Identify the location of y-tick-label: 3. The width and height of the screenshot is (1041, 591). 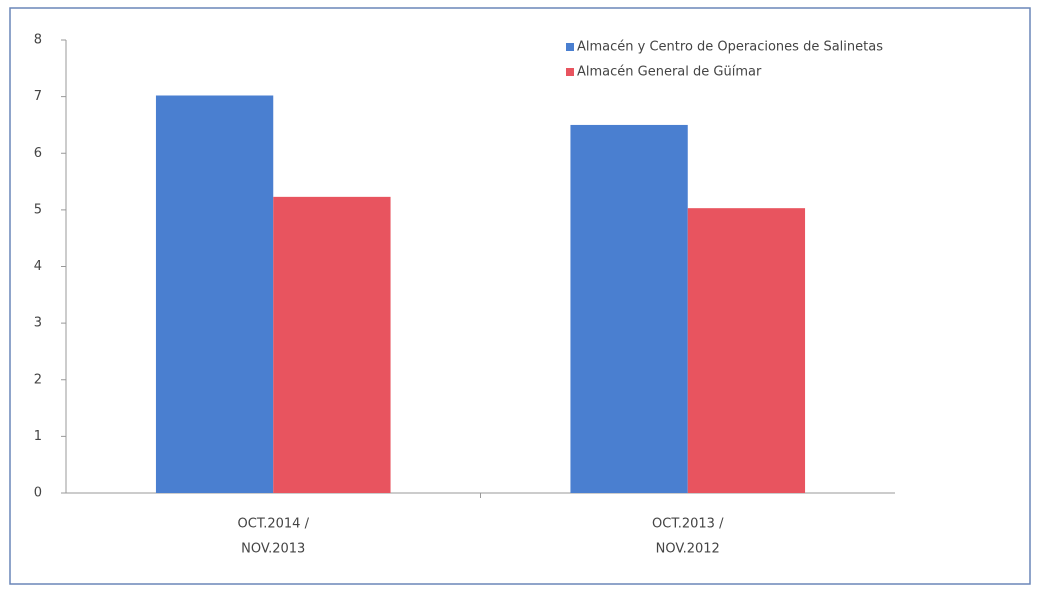
(38, 323).